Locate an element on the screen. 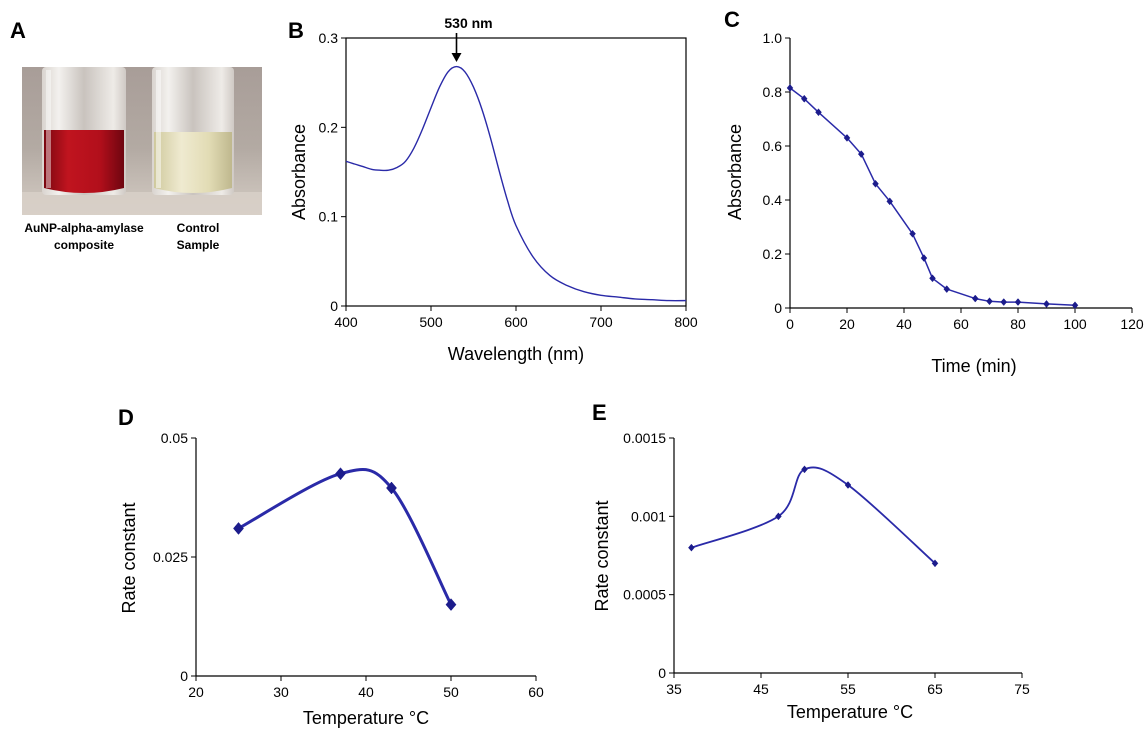 The image size is (1146, 729). x-tick-label: 45 is located at coordinates (761, 689).